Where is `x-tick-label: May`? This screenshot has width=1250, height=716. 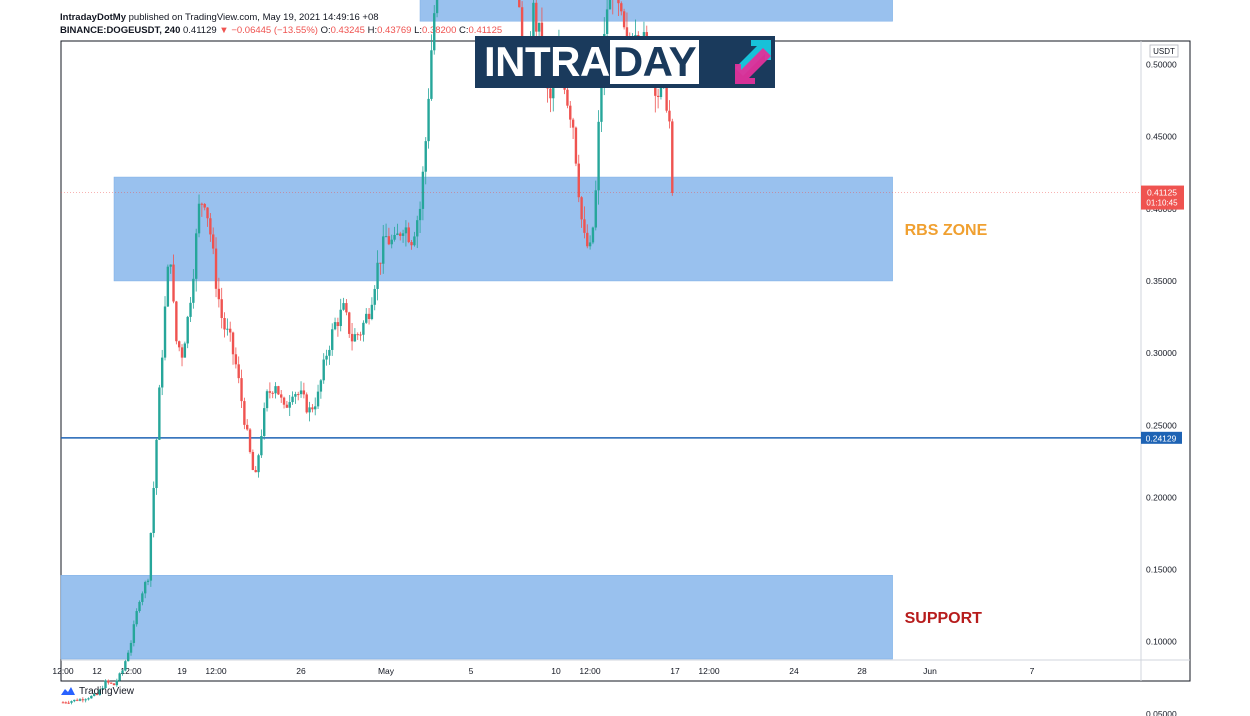 x-tick-label: May is located at coordinates (386, 671).